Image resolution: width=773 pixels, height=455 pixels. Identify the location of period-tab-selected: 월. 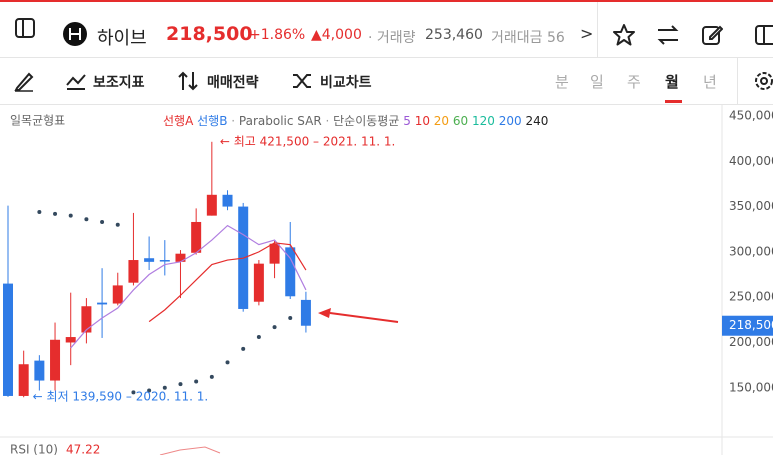
(672, 82).